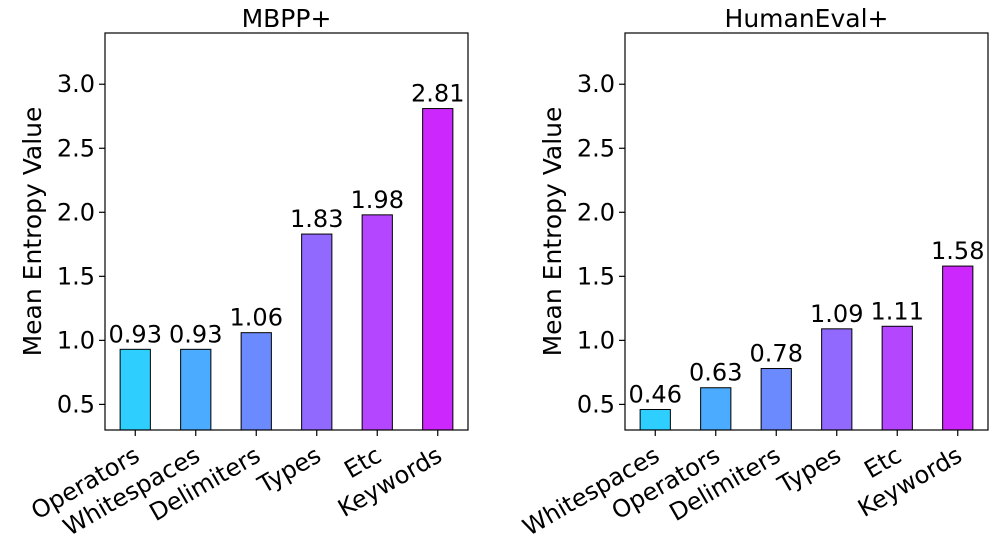  What do you see at coordinates (287, 18) in the screenshot?
I see `chart-title: MBPP+` at bounding box center [287, 18].